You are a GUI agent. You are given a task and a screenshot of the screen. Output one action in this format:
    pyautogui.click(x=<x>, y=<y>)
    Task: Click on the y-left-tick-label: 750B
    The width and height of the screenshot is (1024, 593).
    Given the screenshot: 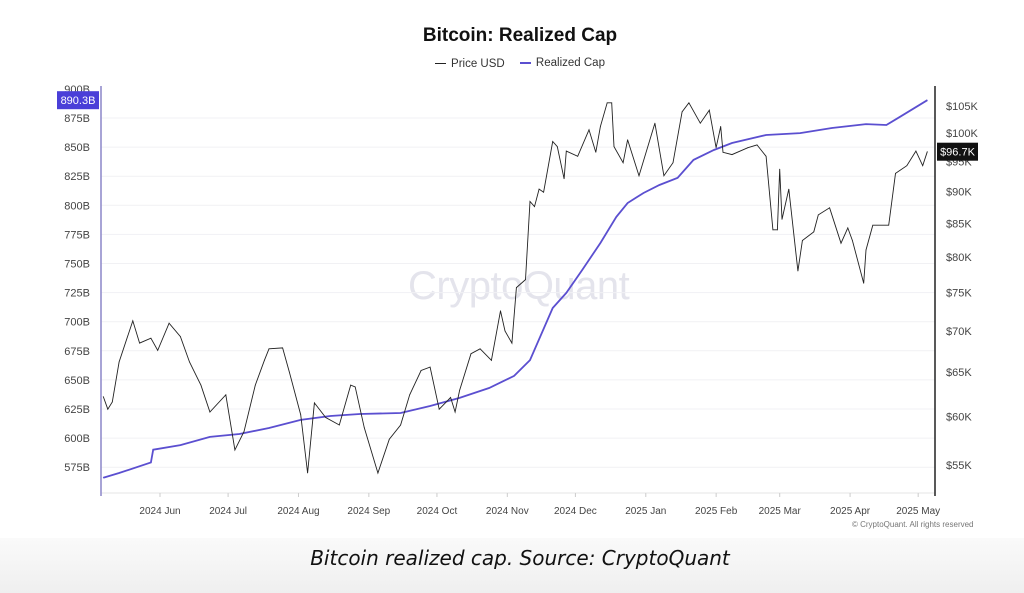 What is the action you would take?
    pyautogui.click(x=77, y=265)
    